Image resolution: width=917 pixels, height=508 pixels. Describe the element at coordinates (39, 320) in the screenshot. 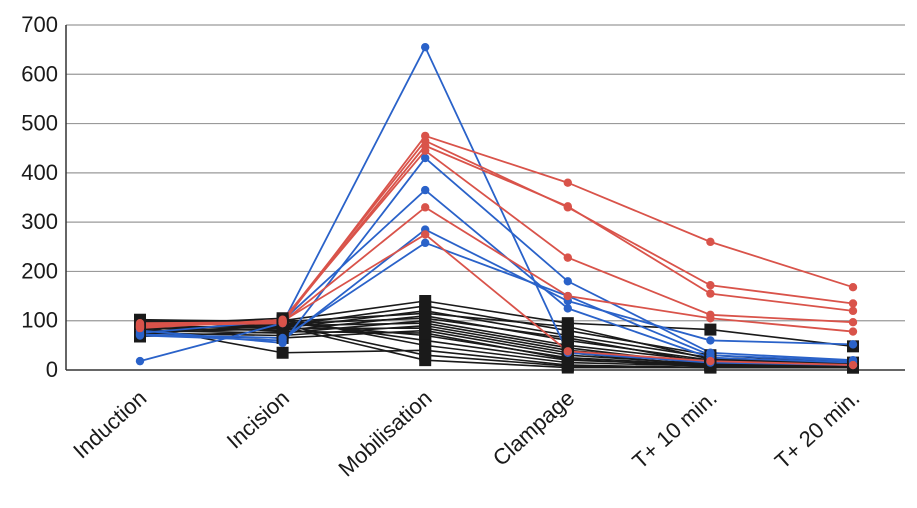

I see `y-tick-label: 100` at that location.